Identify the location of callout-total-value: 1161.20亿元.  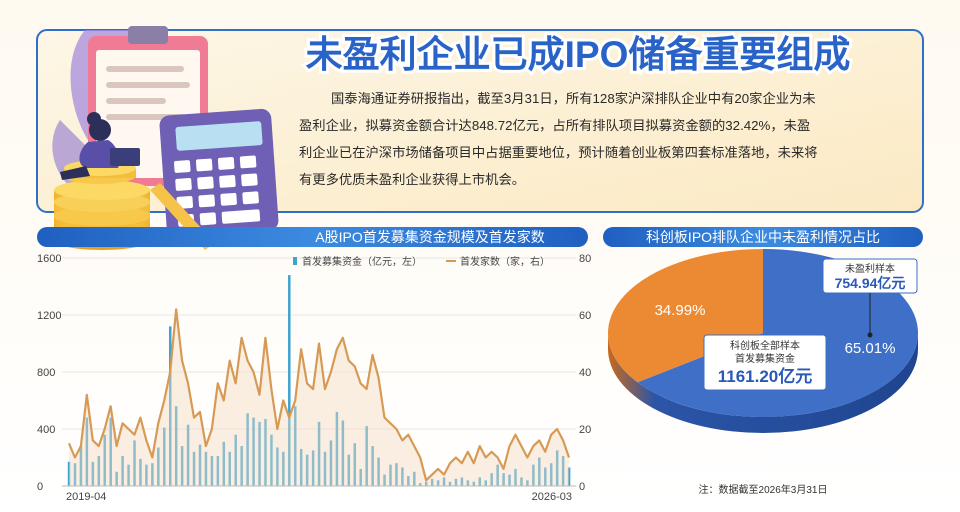
(765, 376).